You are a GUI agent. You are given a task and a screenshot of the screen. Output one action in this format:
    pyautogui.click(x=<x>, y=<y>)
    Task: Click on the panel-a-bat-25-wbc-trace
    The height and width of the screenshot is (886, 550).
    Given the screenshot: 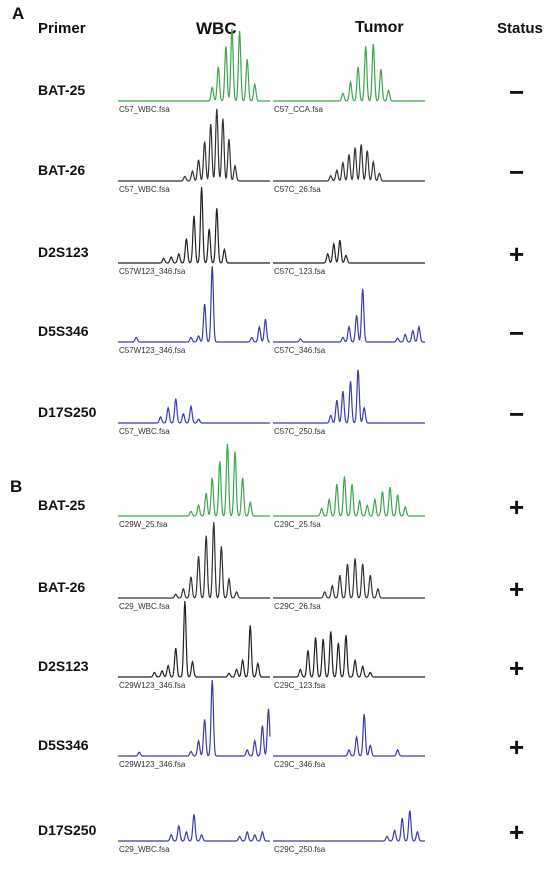 What is the action you would take?
    pyautogui.click(x=194, y=65)
    